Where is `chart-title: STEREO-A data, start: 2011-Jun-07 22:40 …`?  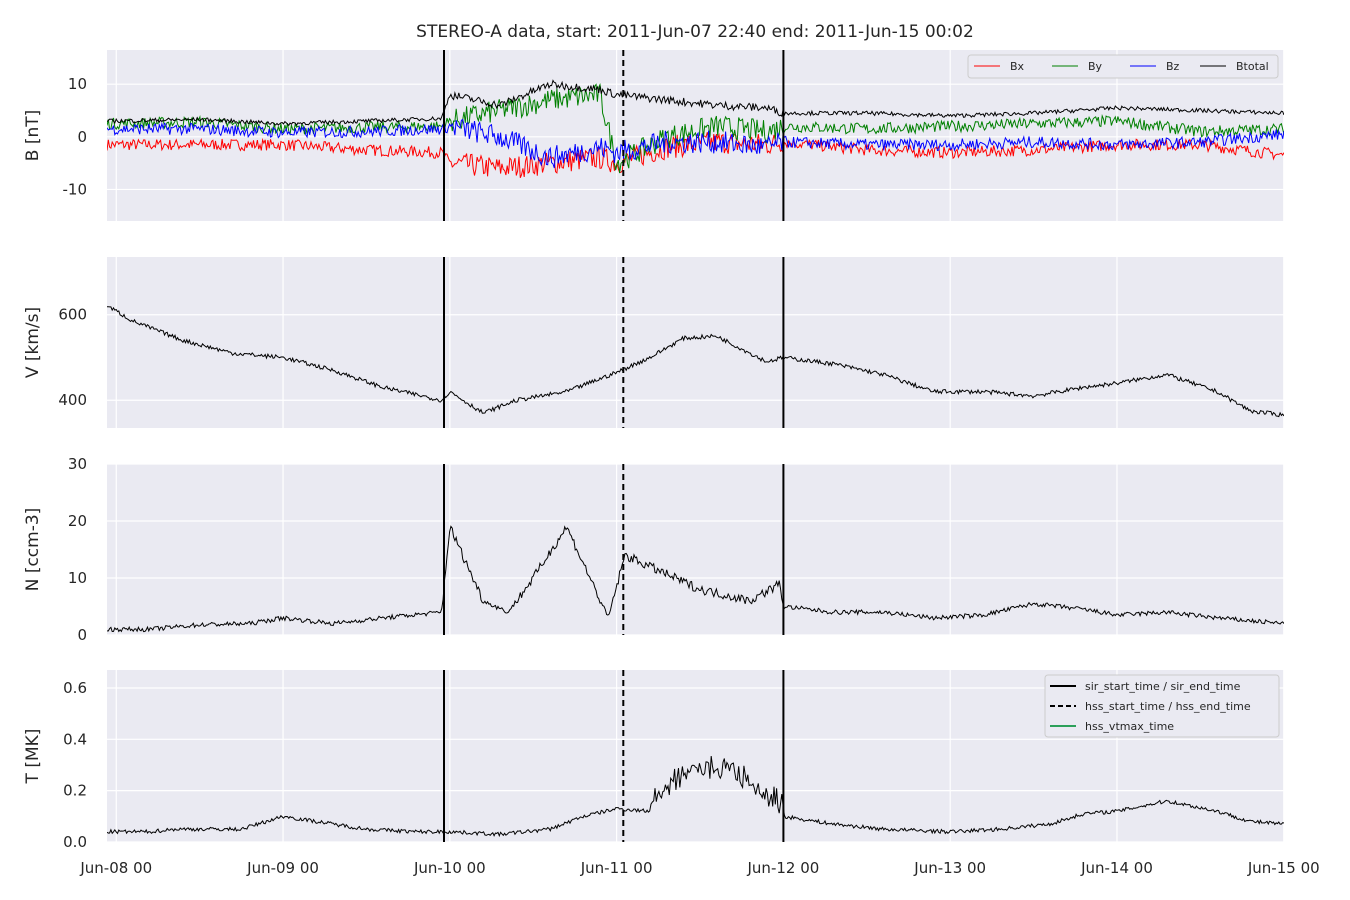 chart-title: STEREO-A data, start: 2011-Jun-07 22:40 … is located at coordinates (695, 32).